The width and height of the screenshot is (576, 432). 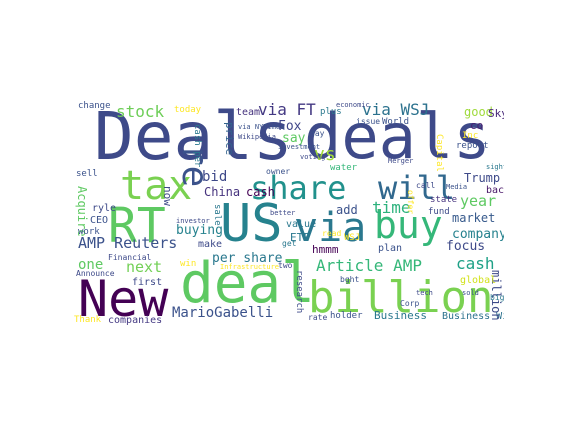 I want to click on word-get: get, so click(x=289, y=243).